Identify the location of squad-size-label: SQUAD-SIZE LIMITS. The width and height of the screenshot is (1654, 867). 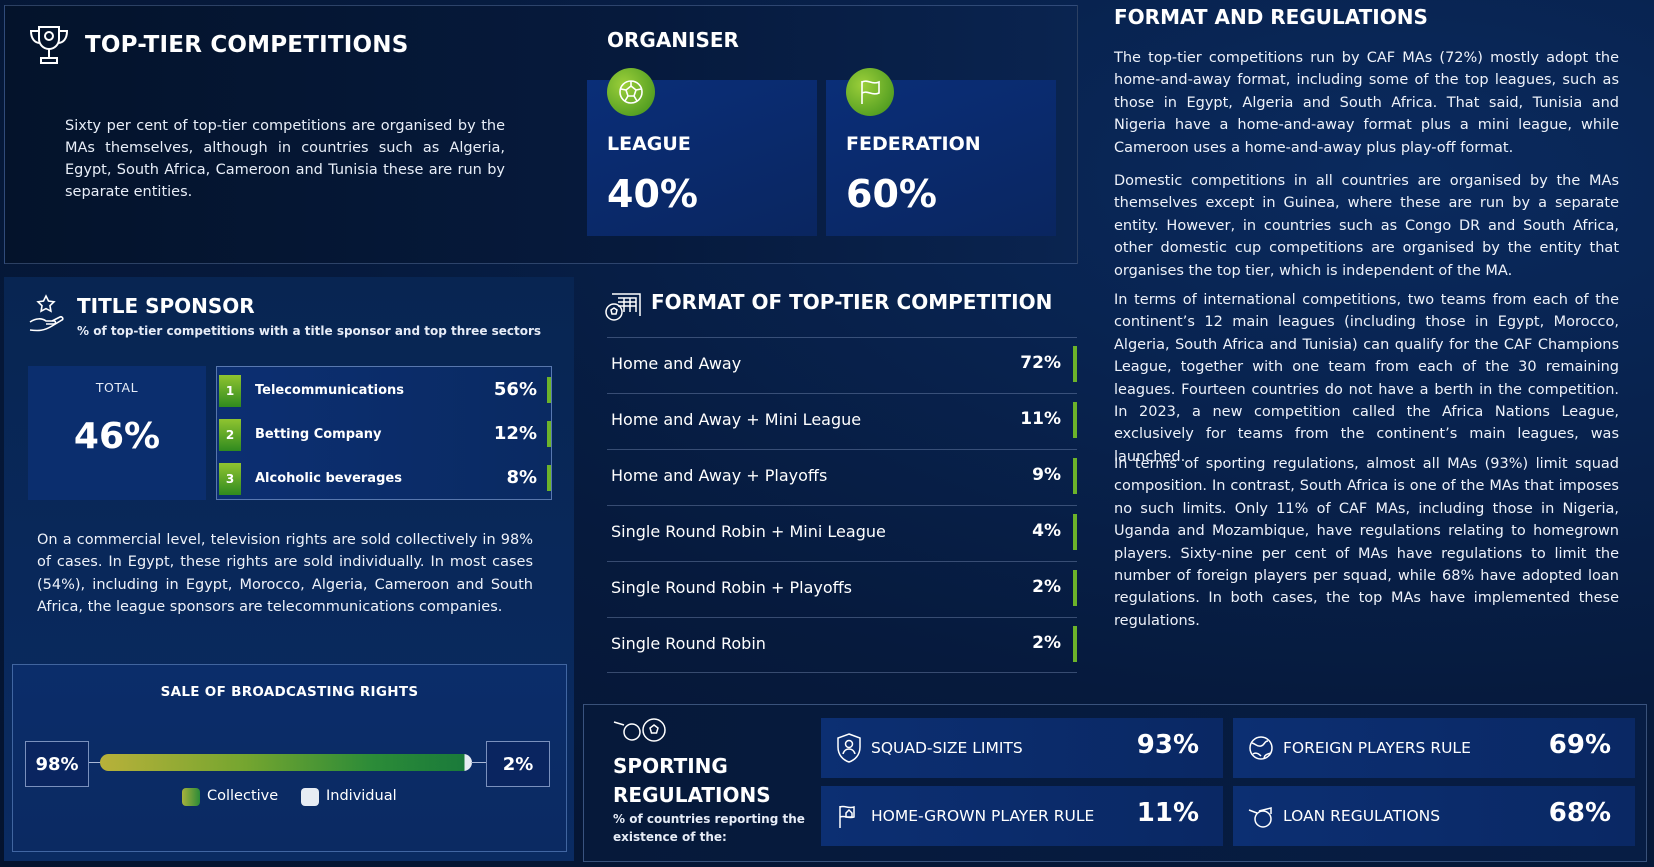
(947, 748).